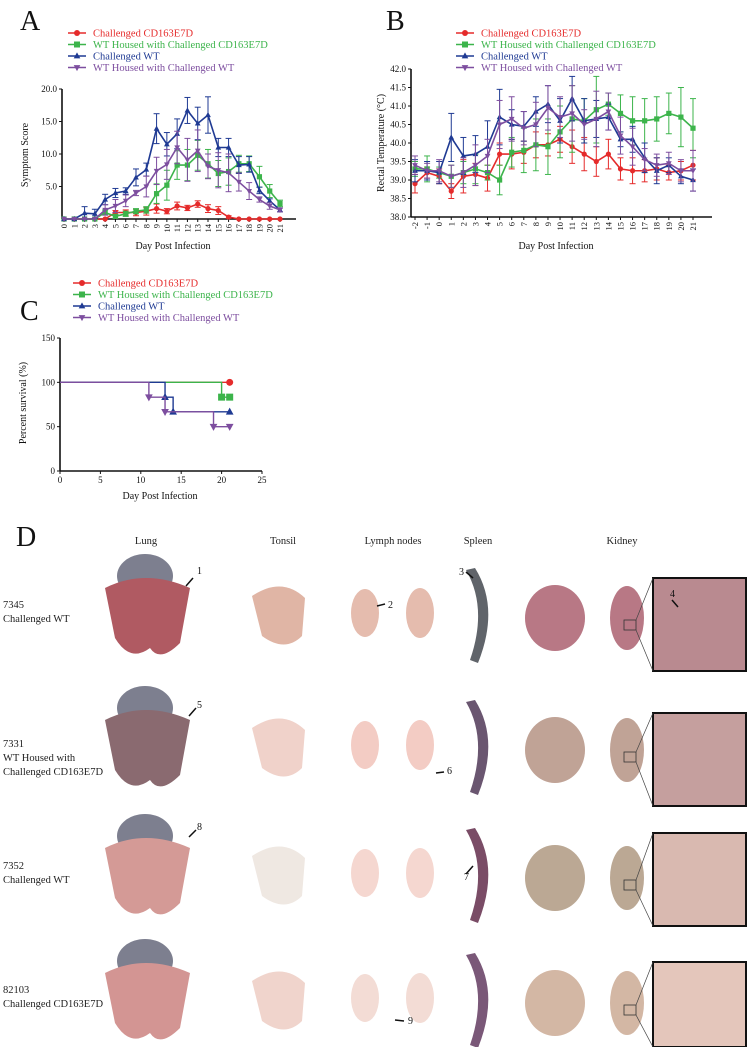 The image size is (756, 1047). What do you see at coordinates (554, 162) in the screenshot?
I see `series-challenged-cd163e7d` at bounding box center [554, 162].